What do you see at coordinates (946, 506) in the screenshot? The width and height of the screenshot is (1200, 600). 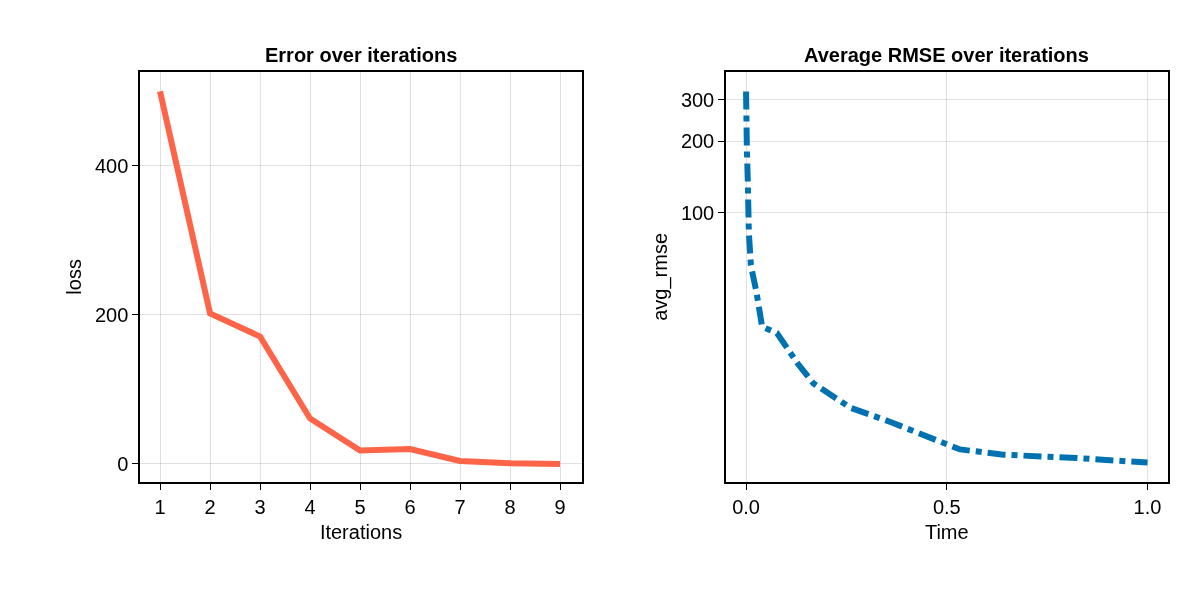 I see `x-tick-label: 0.5` at bounding box center [946, 506].